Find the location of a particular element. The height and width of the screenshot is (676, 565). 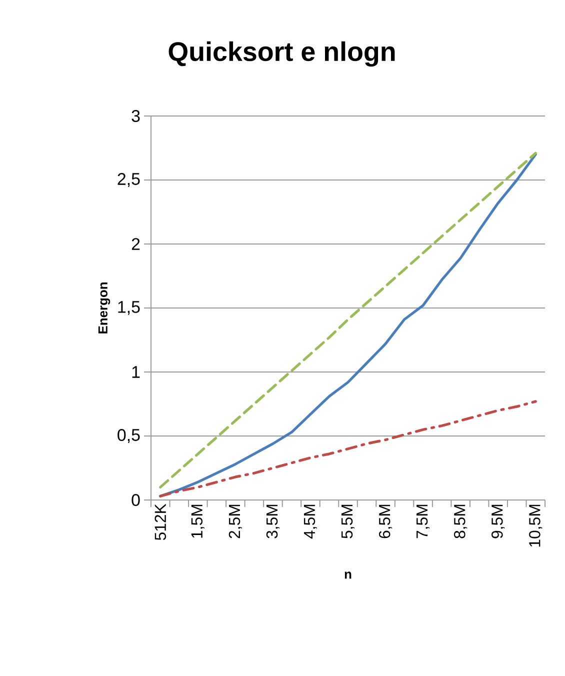

y-tick-label: 1,5 is located at coordinates (129, 308).